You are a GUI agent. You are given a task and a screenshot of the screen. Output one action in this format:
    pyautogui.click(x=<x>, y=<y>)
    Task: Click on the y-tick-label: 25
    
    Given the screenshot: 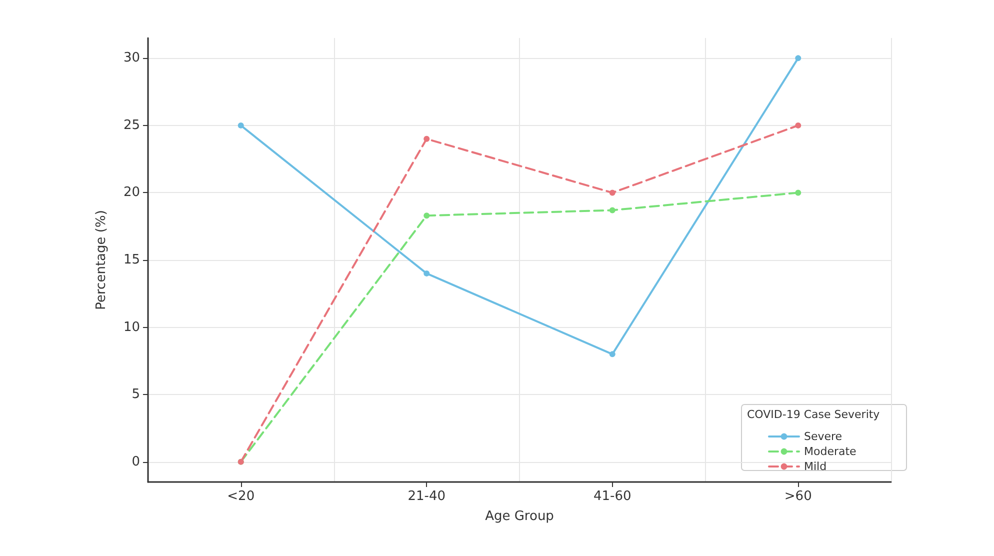 What is the action you would take?
    pyautogui.click(x=131, y=125)
    